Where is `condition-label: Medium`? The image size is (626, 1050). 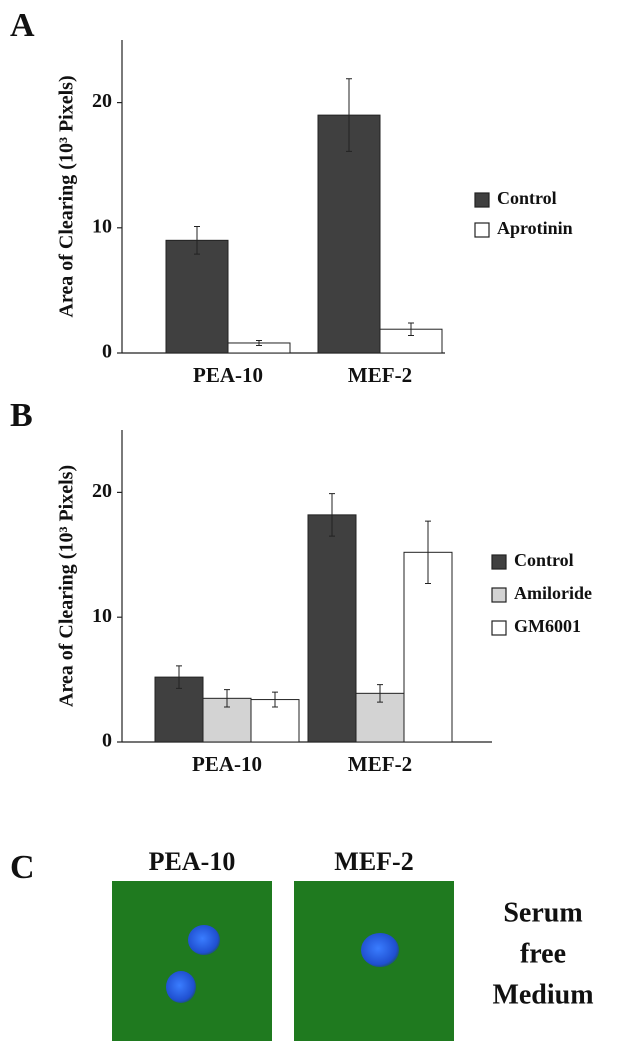 condition-label: Medium is located at coordinates (542, 994).